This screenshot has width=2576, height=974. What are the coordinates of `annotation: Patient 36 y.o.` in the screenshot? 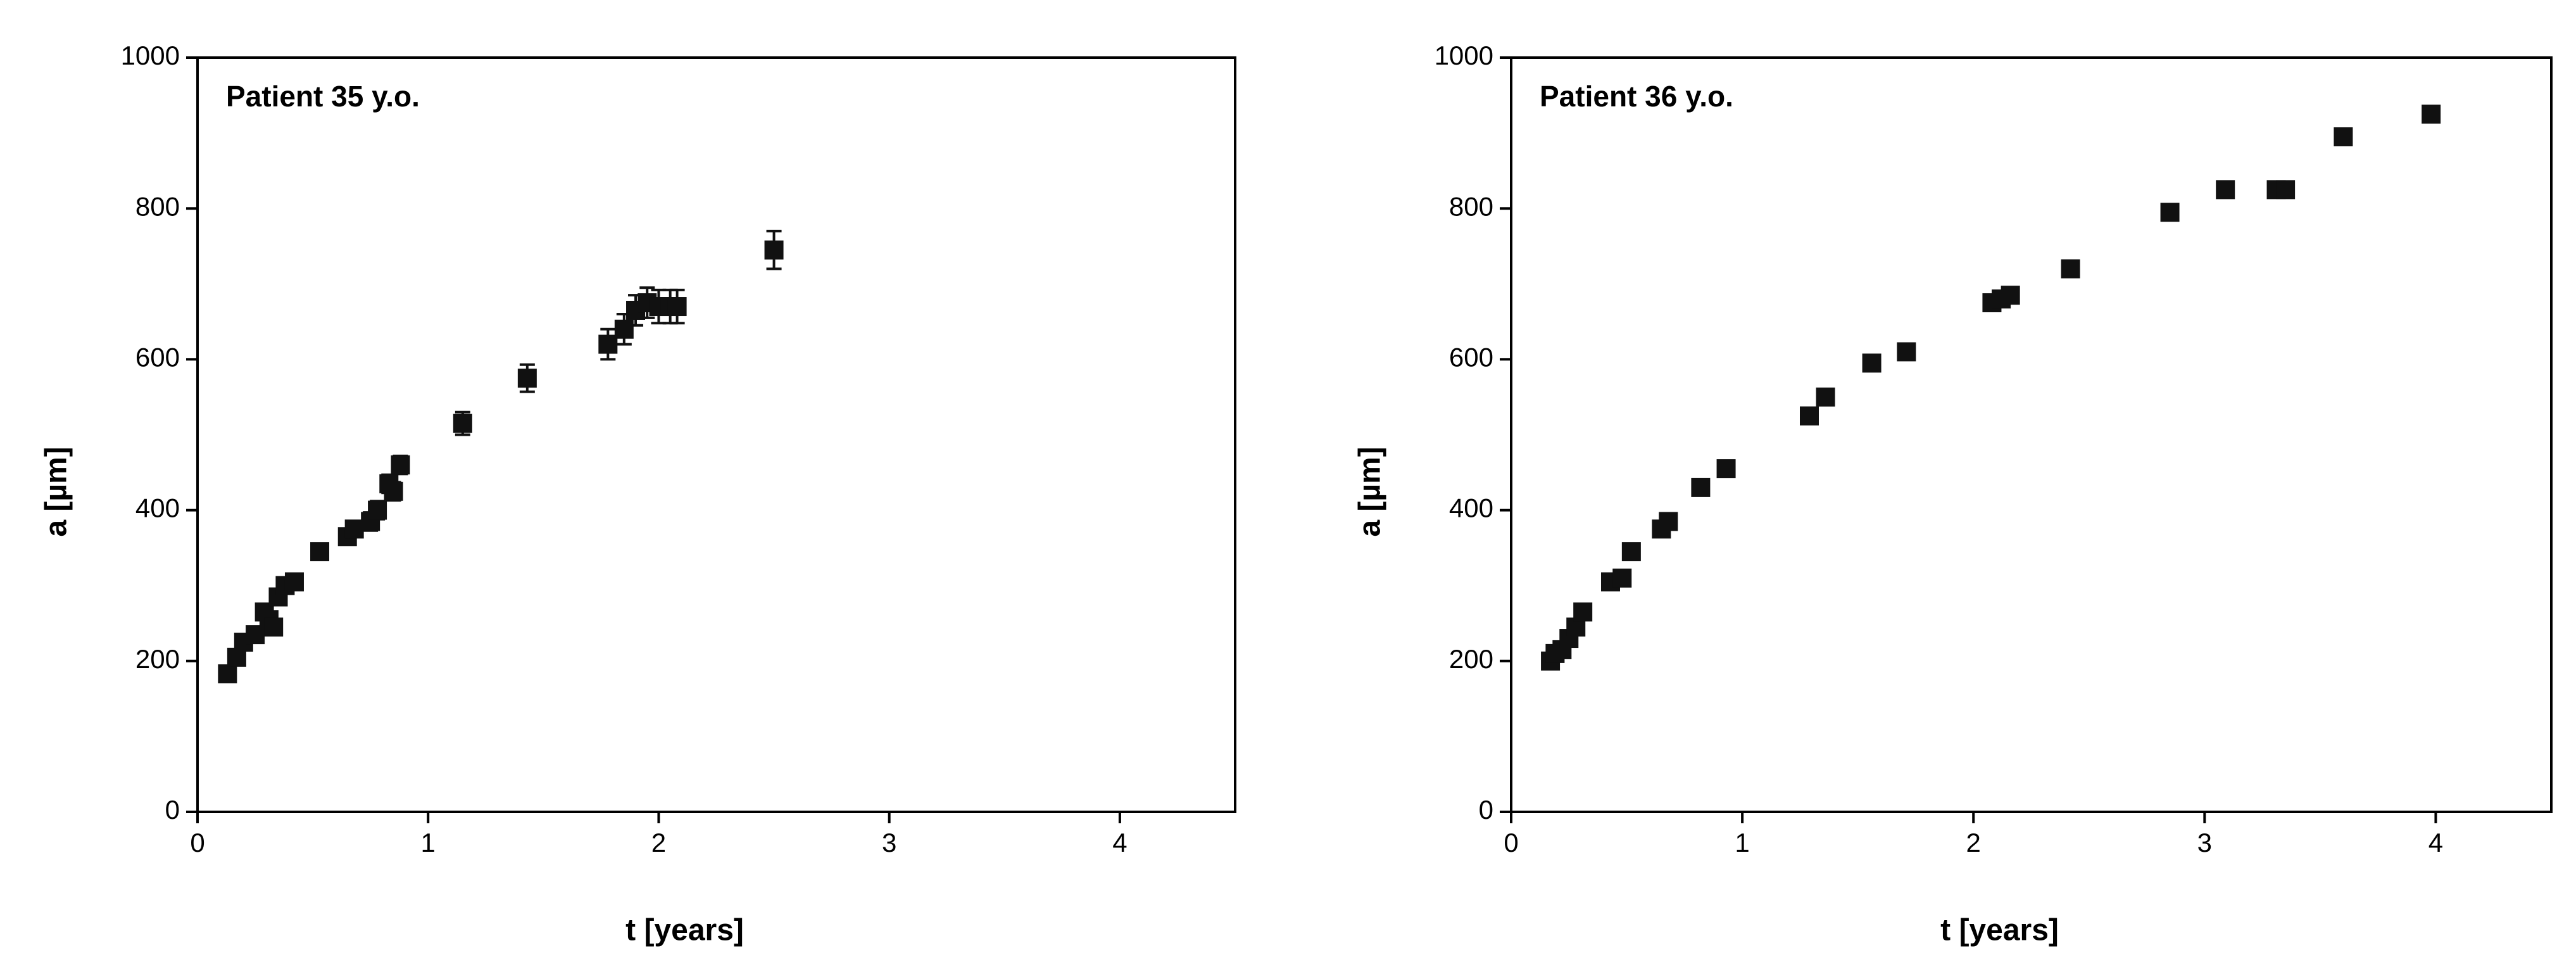 It's located at (1636, 97).